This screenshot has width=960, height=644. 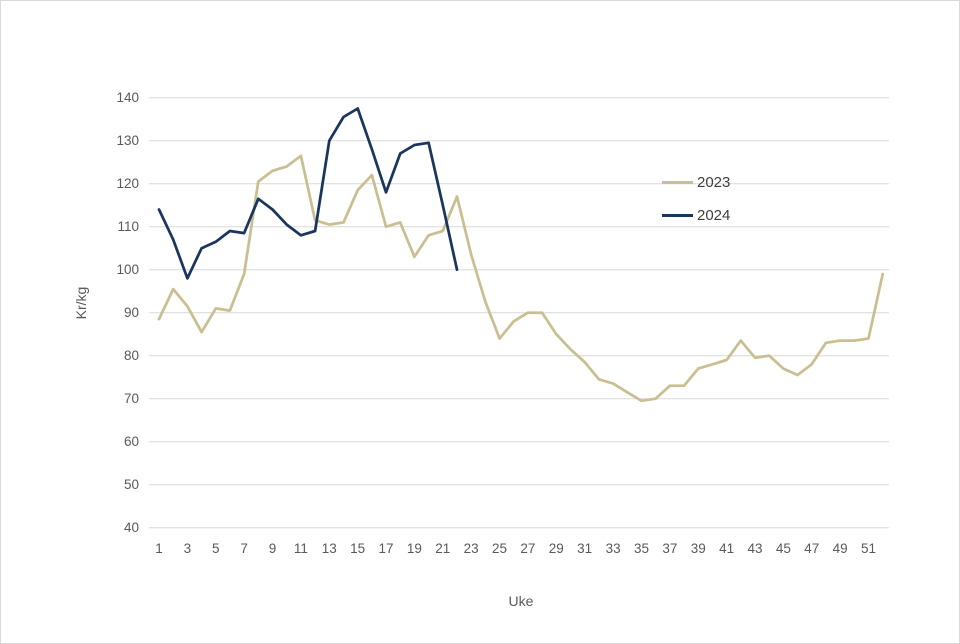 I want to click on y-tick-60: 60, so click(x=131, y=441).